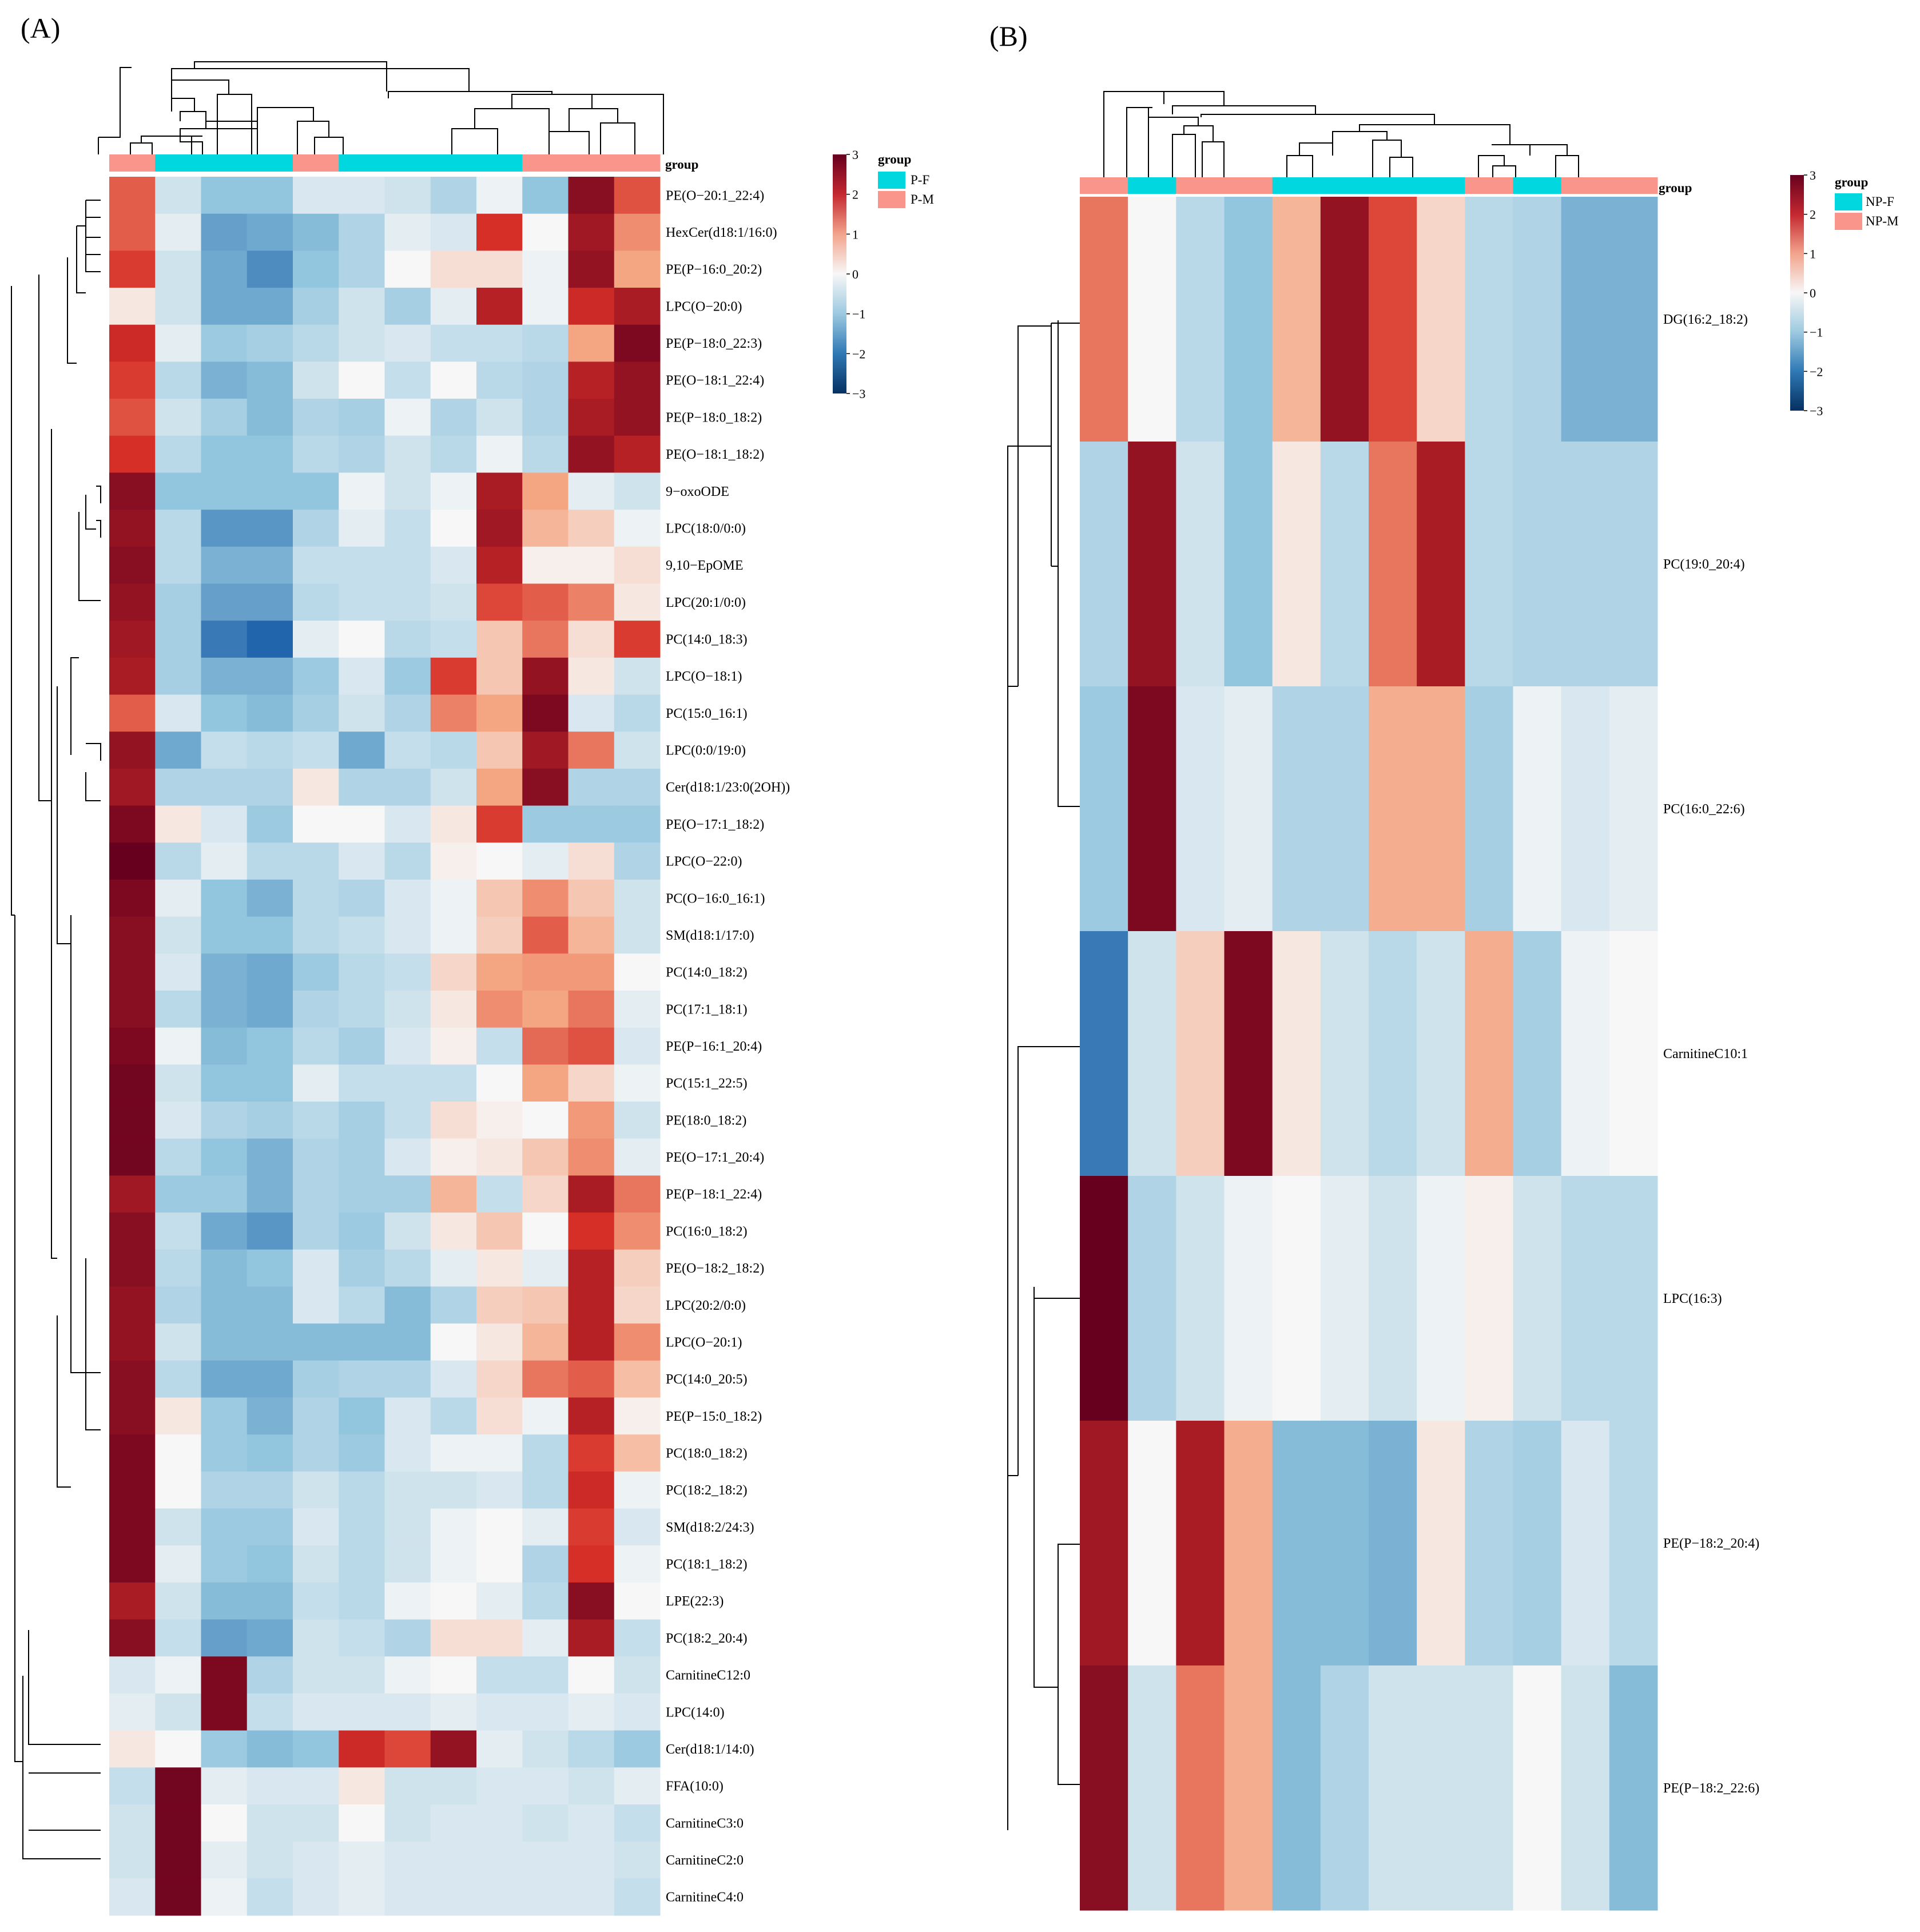 The height and width of the screenshot is (1932, 1920). Describe the element at coordinates (715, 454) in the screenshot. I see `a-row-label: PE(O−18:1_18:2)` at that location.